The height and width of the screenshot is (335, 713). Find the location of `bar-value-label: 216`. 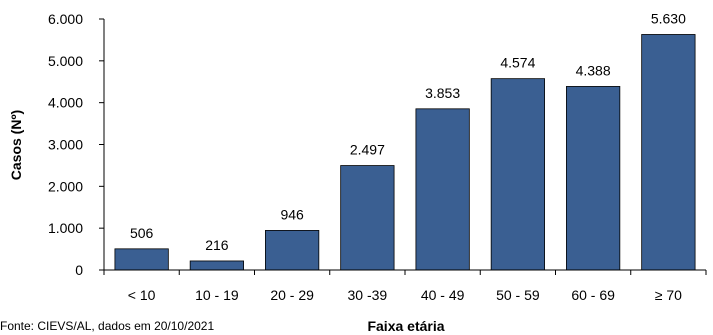

bar-value-label: 216 is located at coordinates (217, 245).